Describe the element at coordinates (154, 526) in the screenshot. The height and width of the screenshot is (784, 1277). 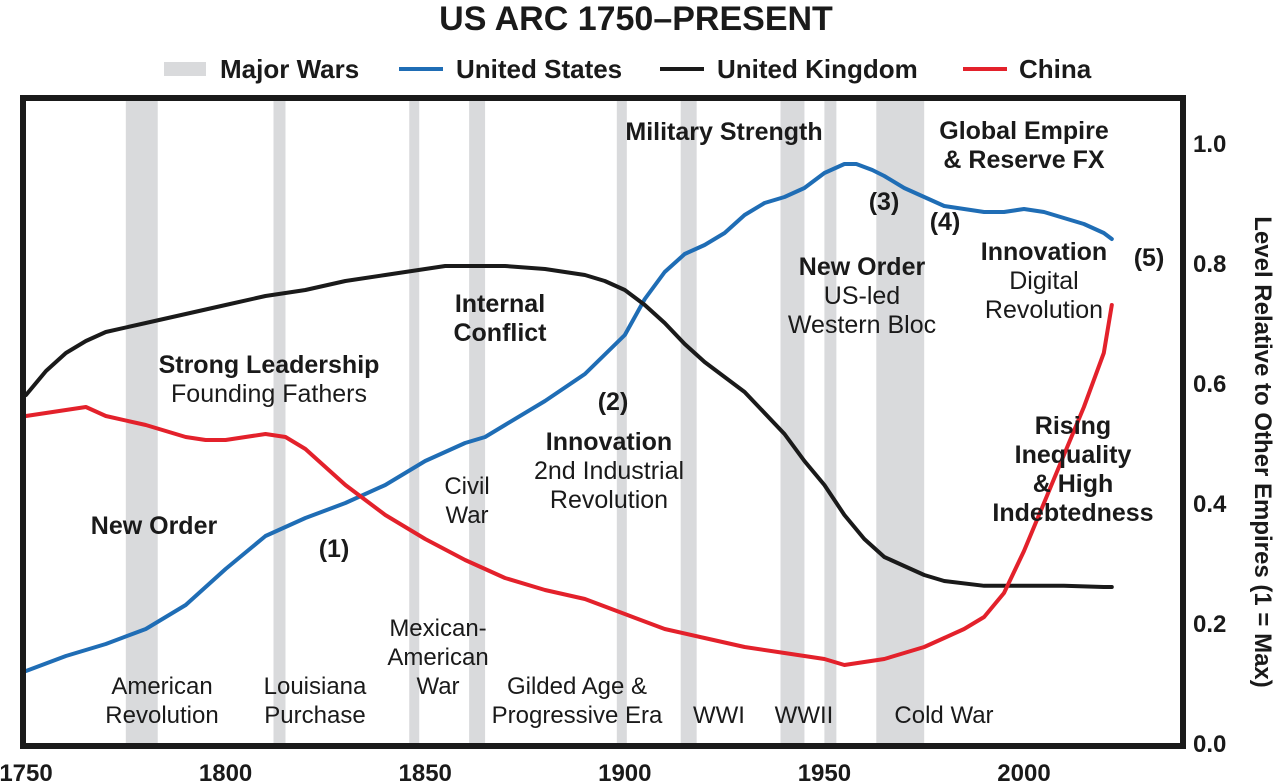
I see `annotation-2-label: New Order` at that location.